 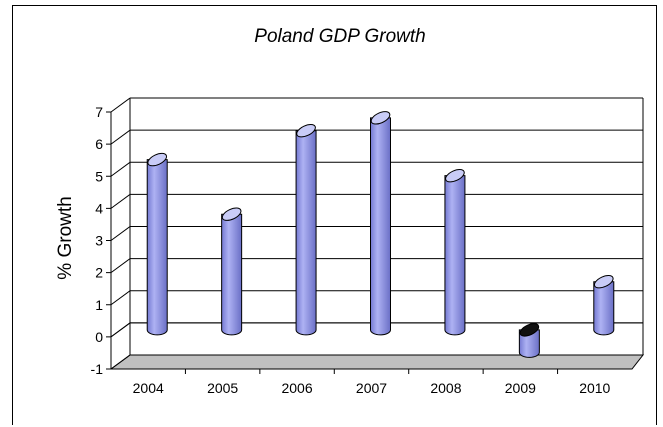 What do you see at coordinates (97, 369) in the screenshot?
I see `y-tick-label: -1` at bounding box center [97, 369].